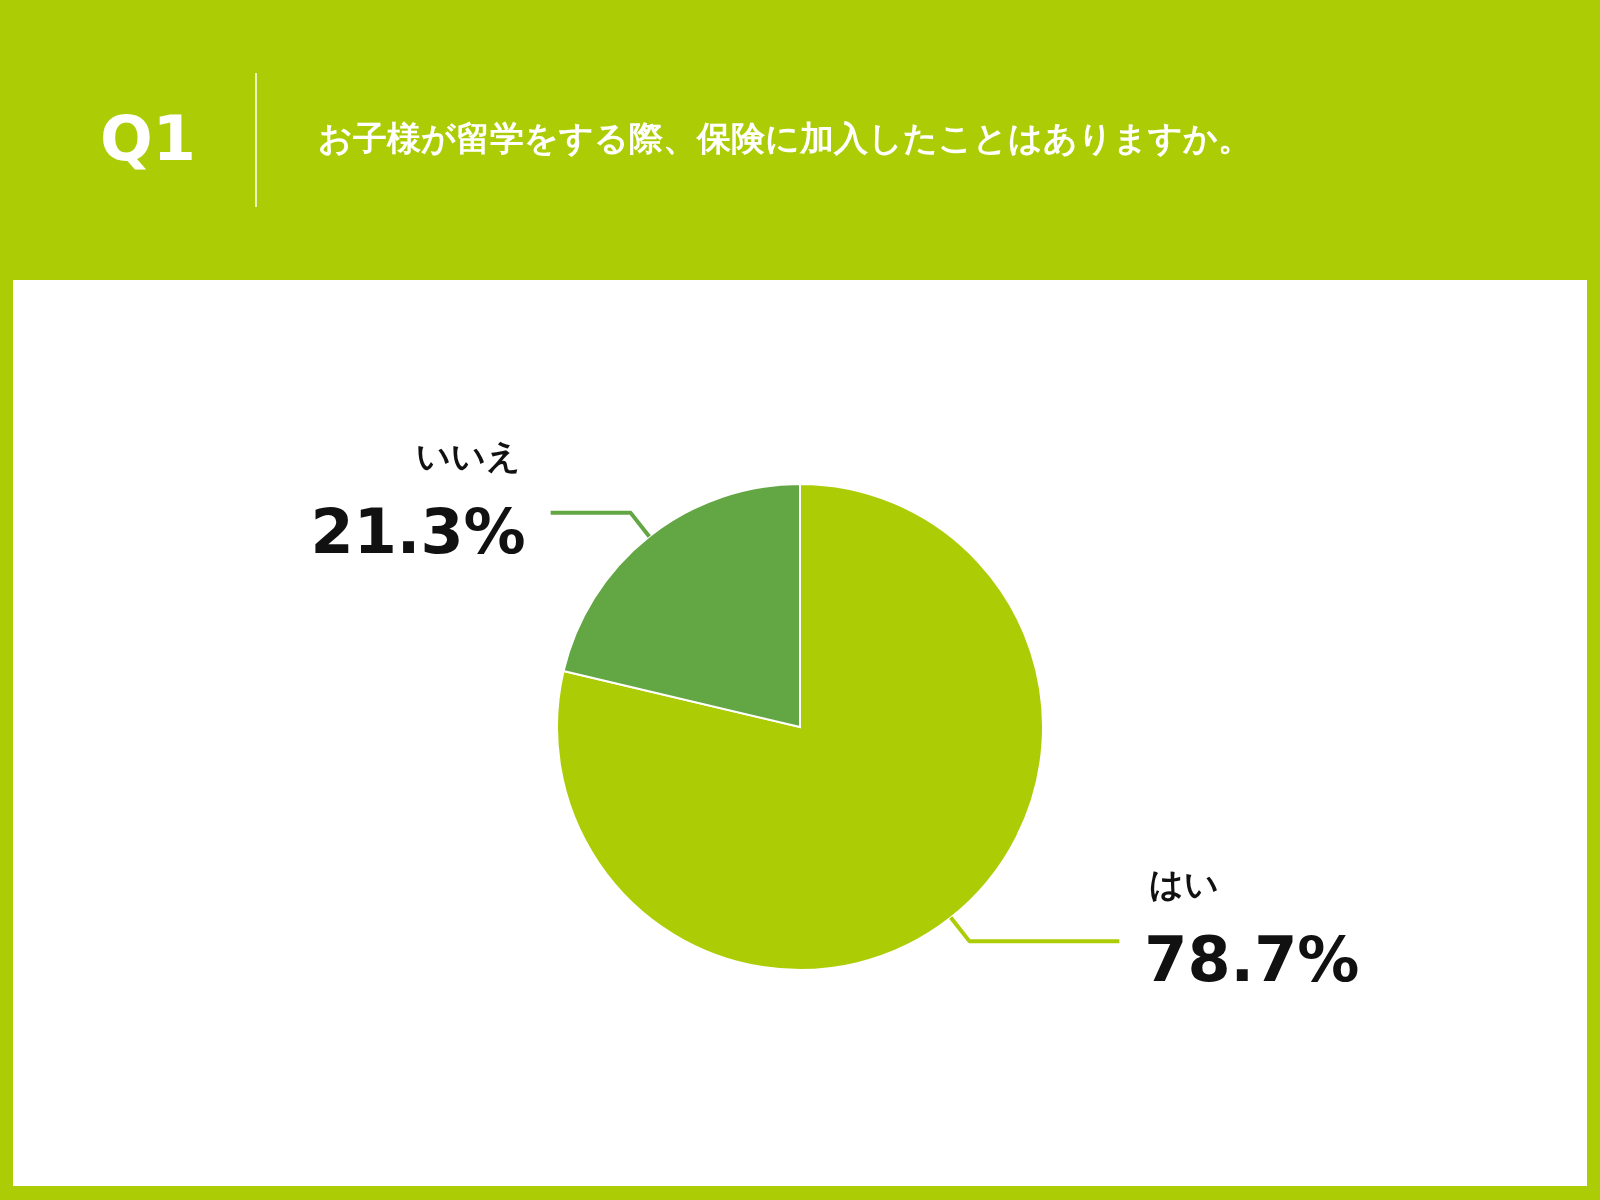  What do you see at coordinates (418, 531) in the screenshot?
I see `data-label: 21.3%` at bounding box center [418, 531].